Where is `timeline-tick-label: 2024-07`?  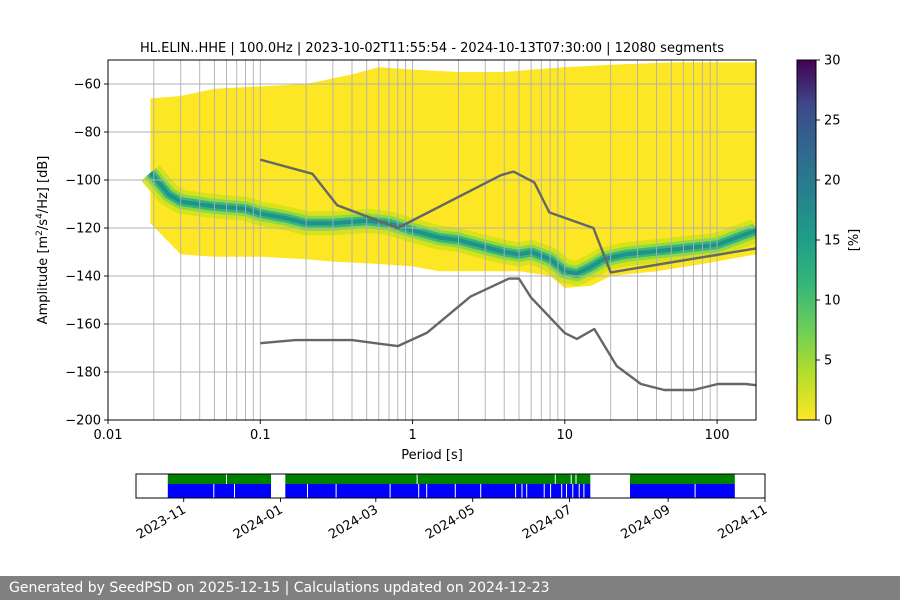
timeline-tick-label: 2024-07 is located at coordinates (547, 522).